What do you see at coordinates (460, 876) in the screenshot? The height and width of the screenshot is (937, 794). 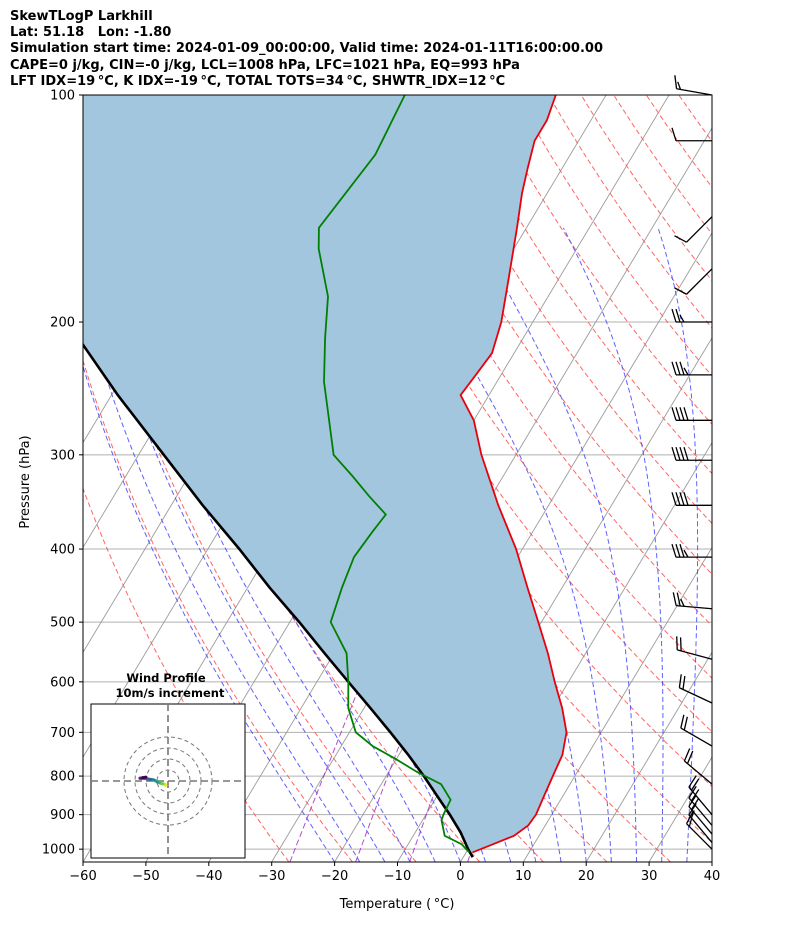 I see `x-tick-label: 0` at bounding box center [460, 876].